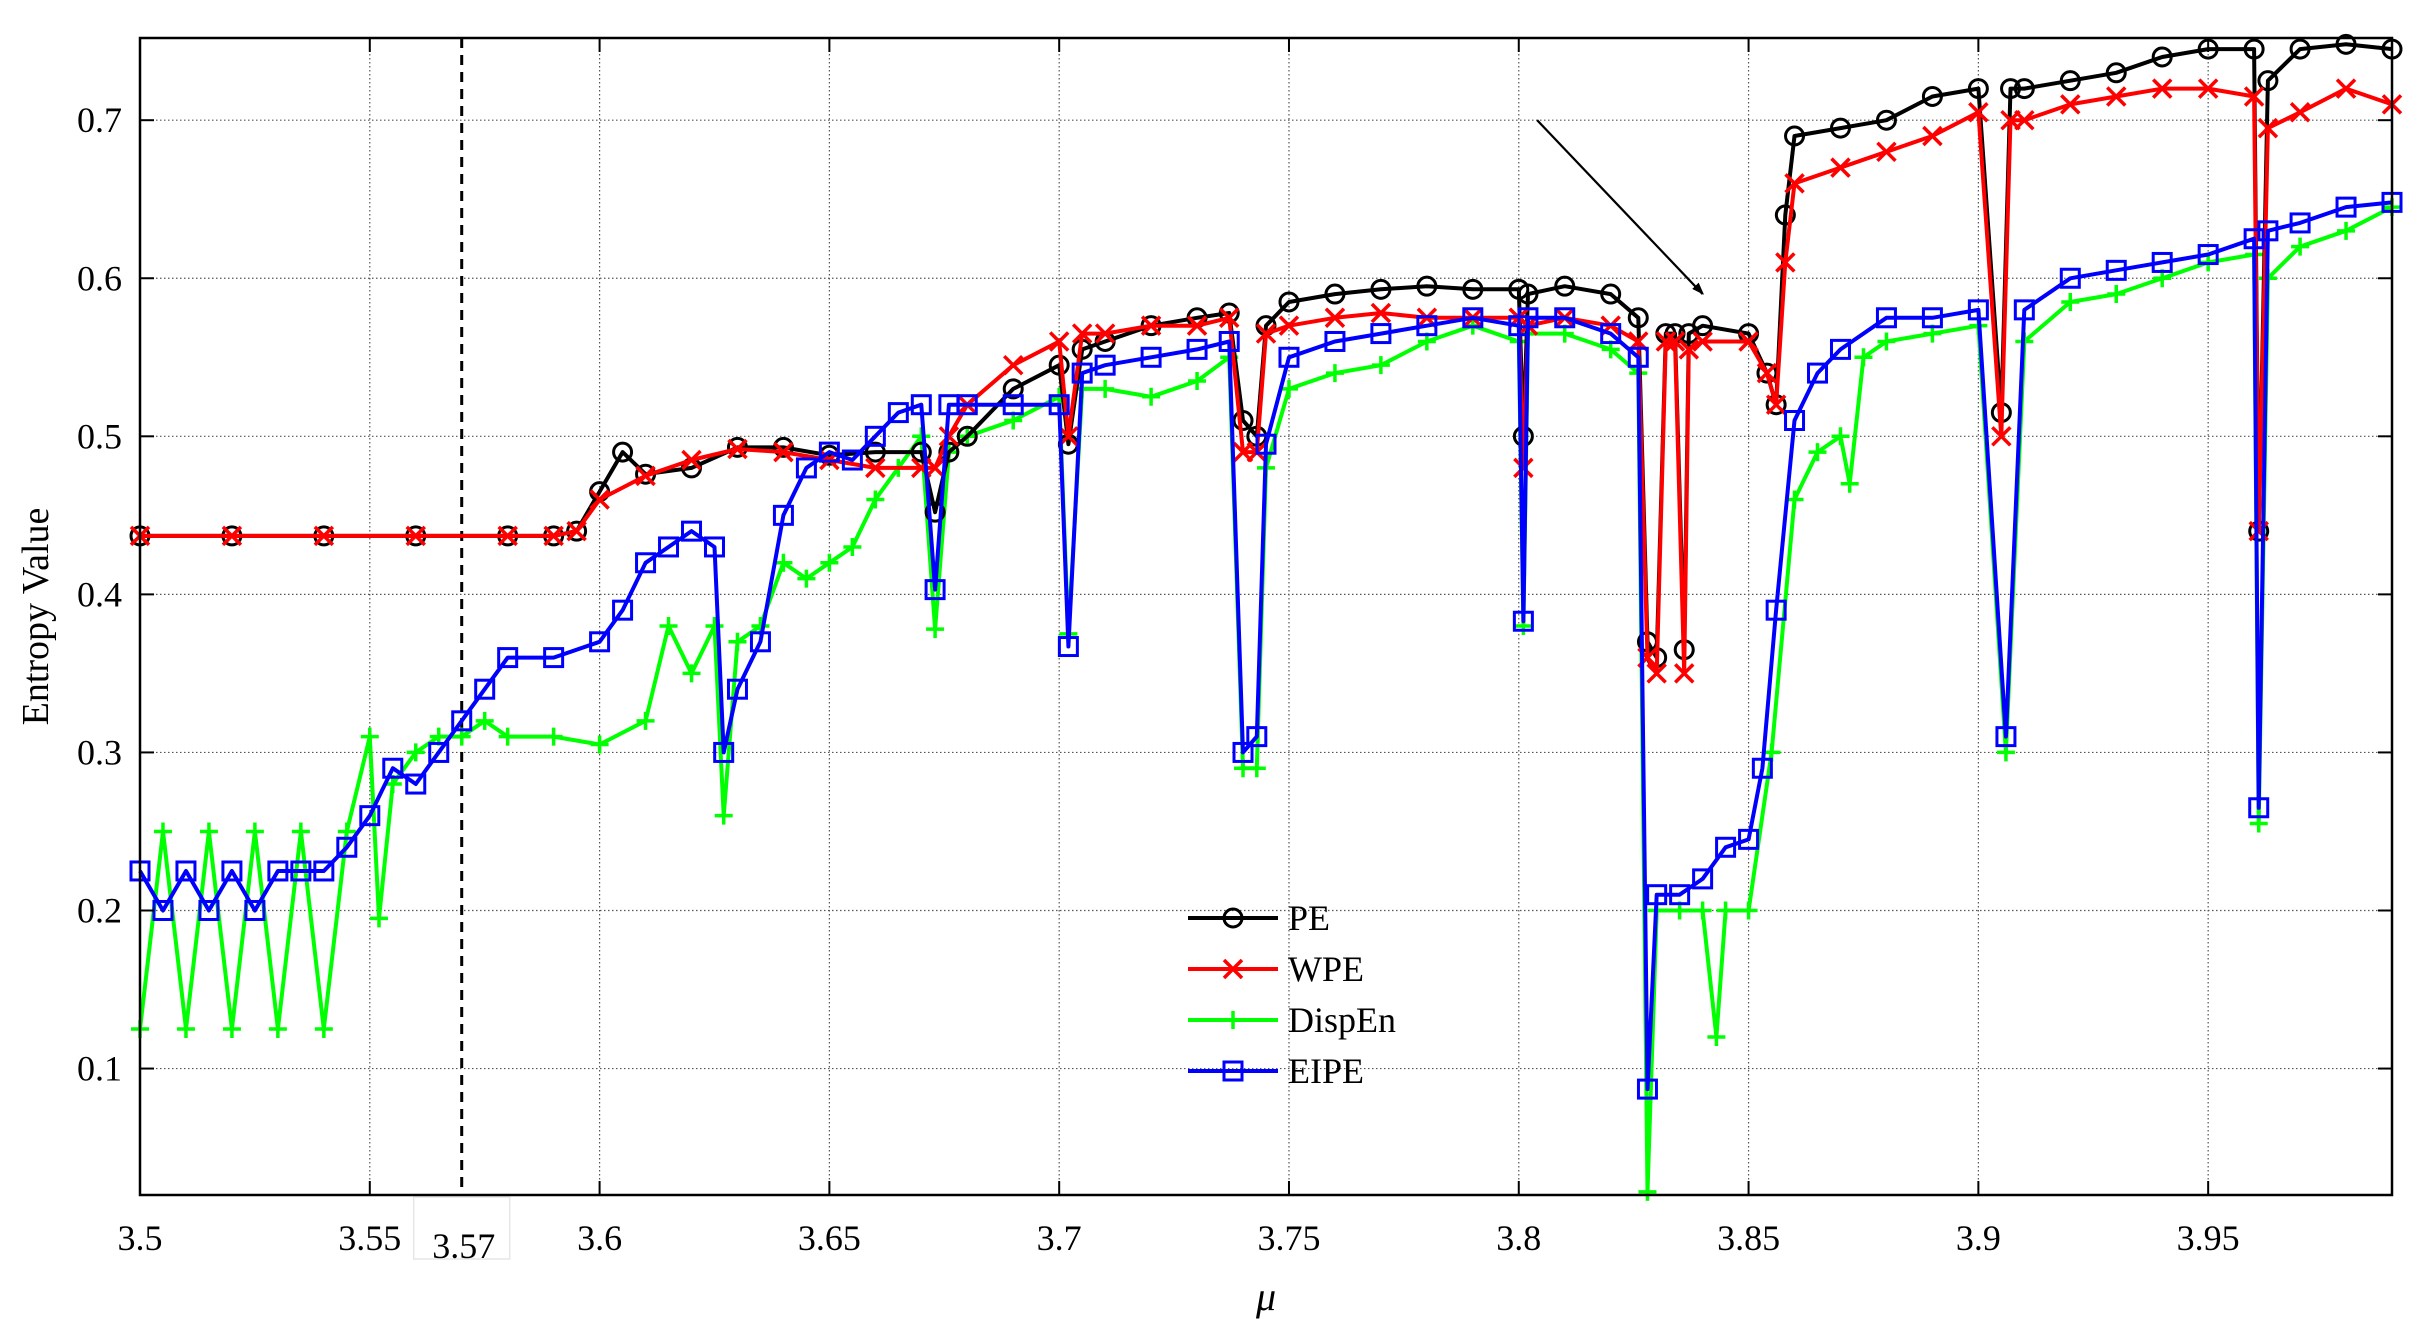  What do you see at coordinates (99, 120) in the screenshot?
I see `y-tick-label: 0.7` at bounding box center [99, 120].